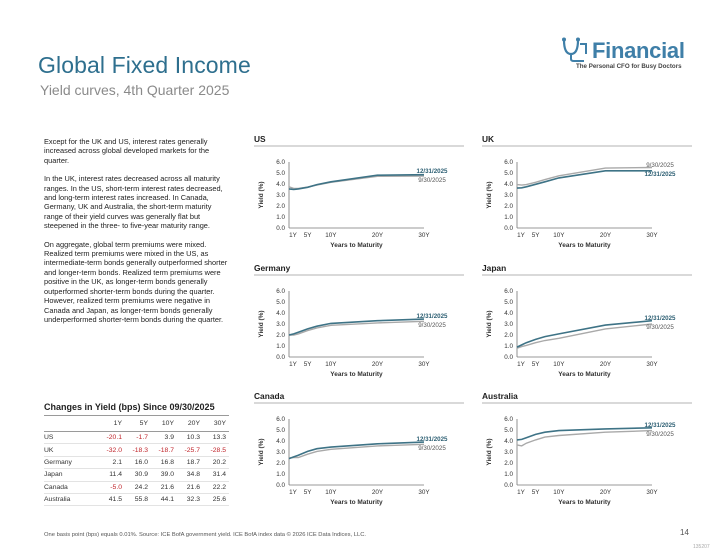 This screenshot has width=720, height=556. I want to click on page-number: 14, so click(684, 532).